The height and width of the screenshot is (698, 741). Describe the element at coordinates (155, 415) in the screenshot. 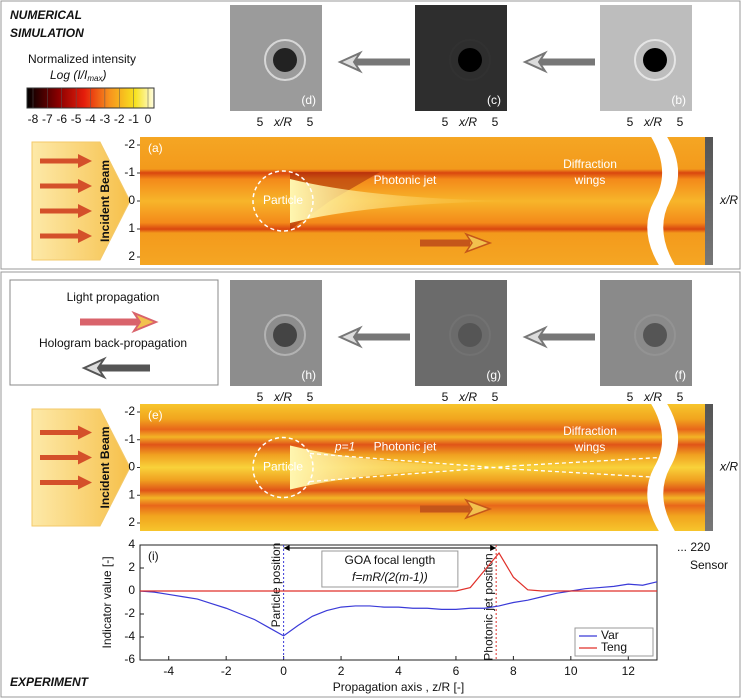

I see `panel-tag: (e)` at that location.